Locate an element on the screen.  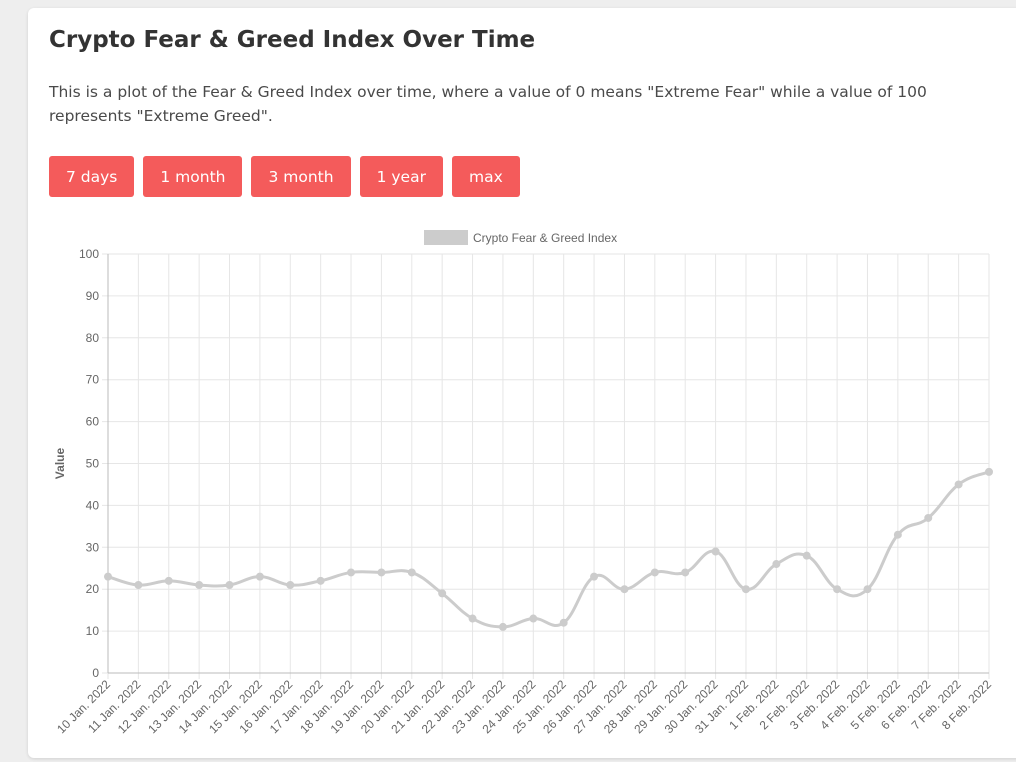
range-7-days-button: 7 days is located at coordinates (92, 176).